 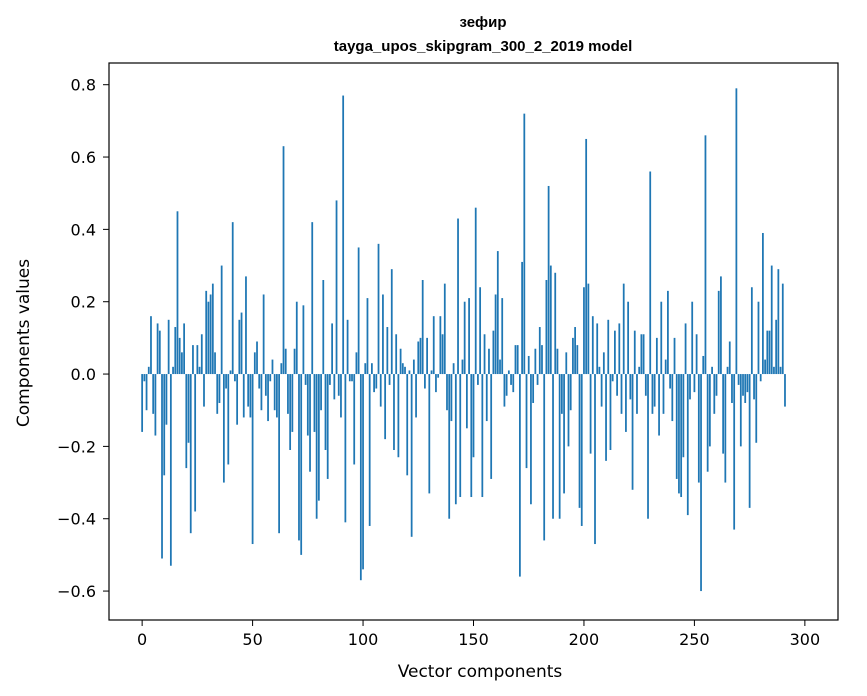 What do you see at coordinates (83, 338) in the screenshot?
I see `y-axis-ticks: −0.6 −0.4 −0.2 0.0 0.2 0.4 0.6 0.8` at bounding box center [83, 338].